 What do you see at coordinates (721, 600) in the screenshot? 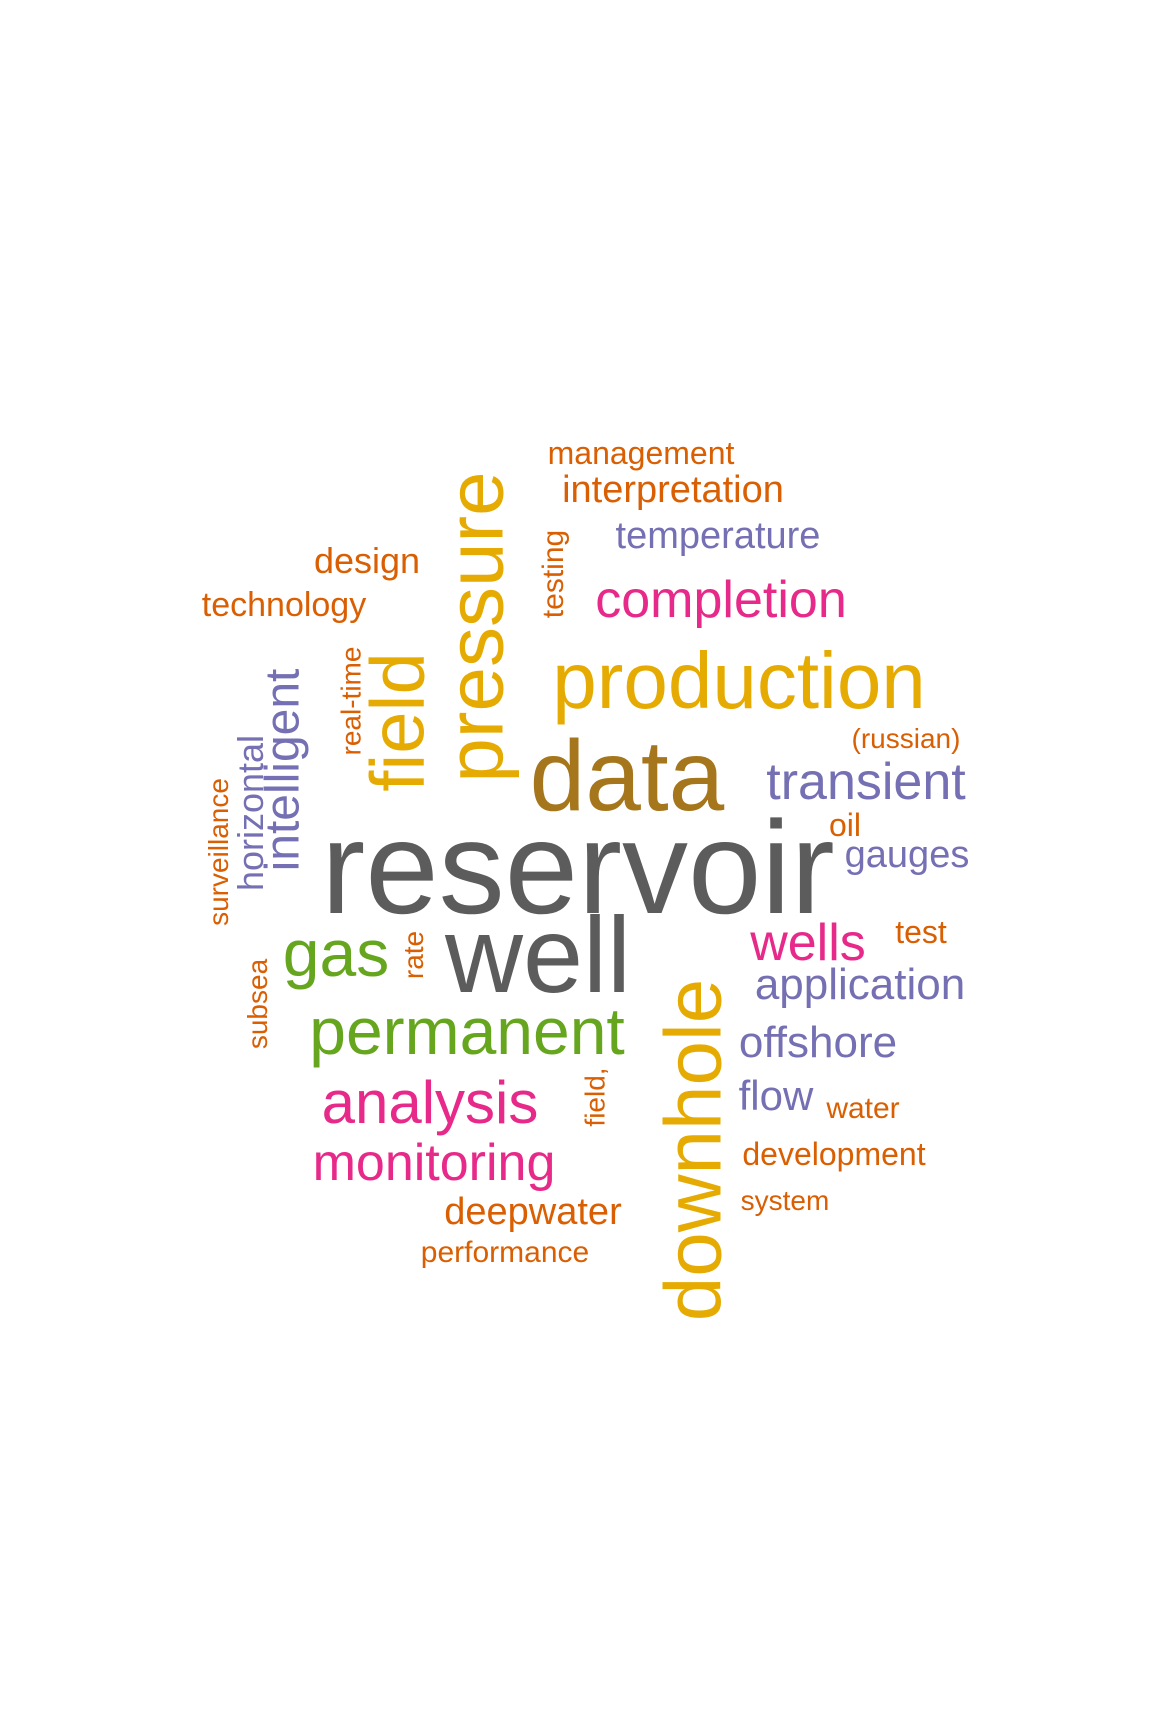
I see `word-completion: completion` at bounding box center [721, 600].